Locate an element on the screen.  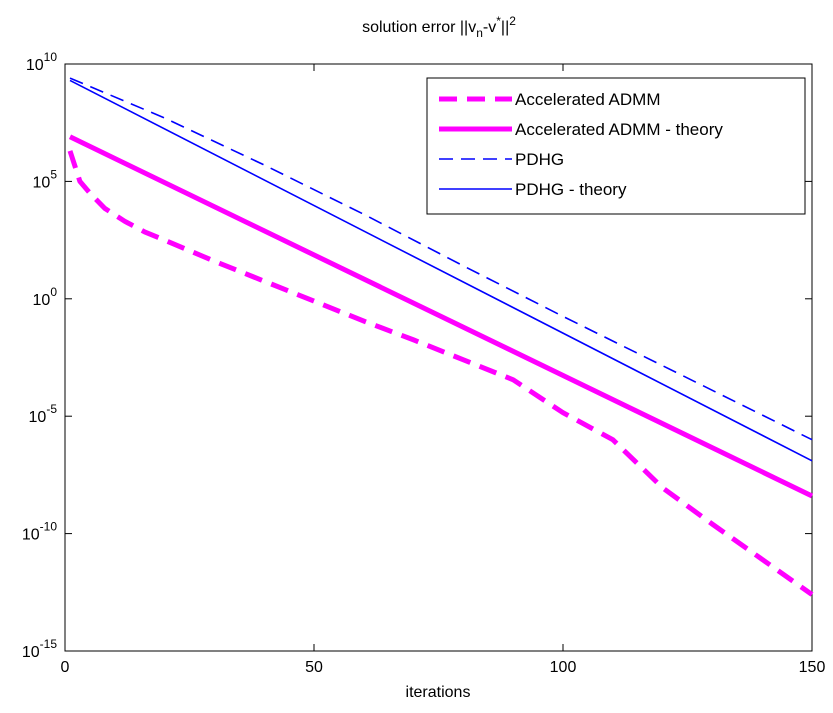
legend-label-3: PDHG is located at coordinates (539, 159).